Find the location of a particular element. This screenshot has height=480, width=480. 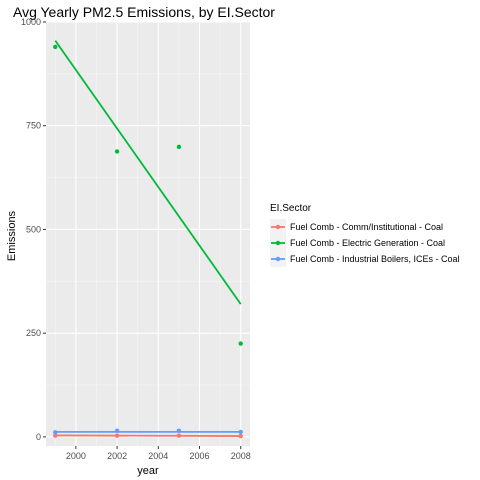

y-tick-label: 1000 is located at coordinates (31, 22).